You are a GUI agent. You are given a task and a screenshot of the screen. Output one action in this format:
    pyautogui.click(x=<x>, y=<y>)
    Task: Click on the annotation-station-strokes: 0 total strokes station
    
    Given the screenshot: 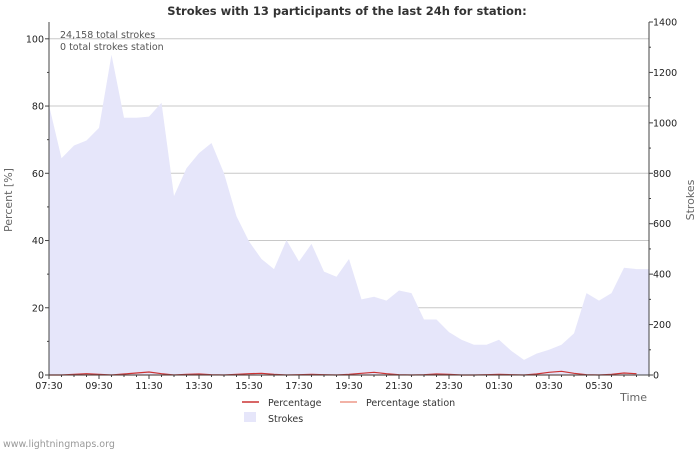 What is the action you would take?
    pyautogui.click(x=112, y=47)
    